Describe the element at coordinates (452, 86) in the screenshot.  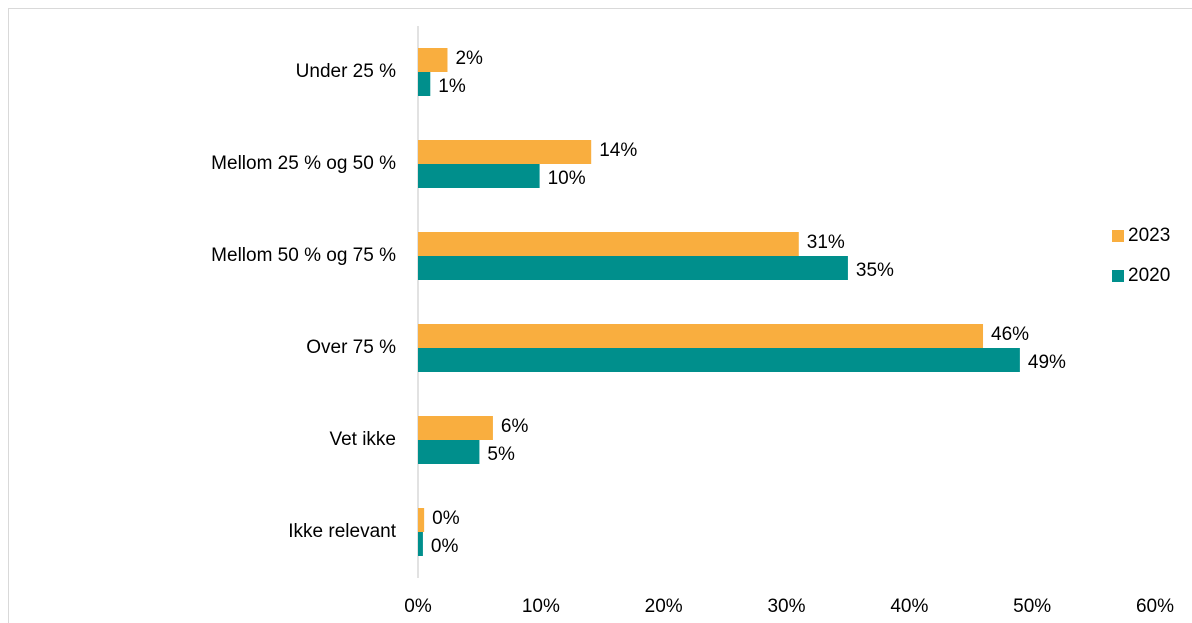
I see `data-label: 1%` at that location.